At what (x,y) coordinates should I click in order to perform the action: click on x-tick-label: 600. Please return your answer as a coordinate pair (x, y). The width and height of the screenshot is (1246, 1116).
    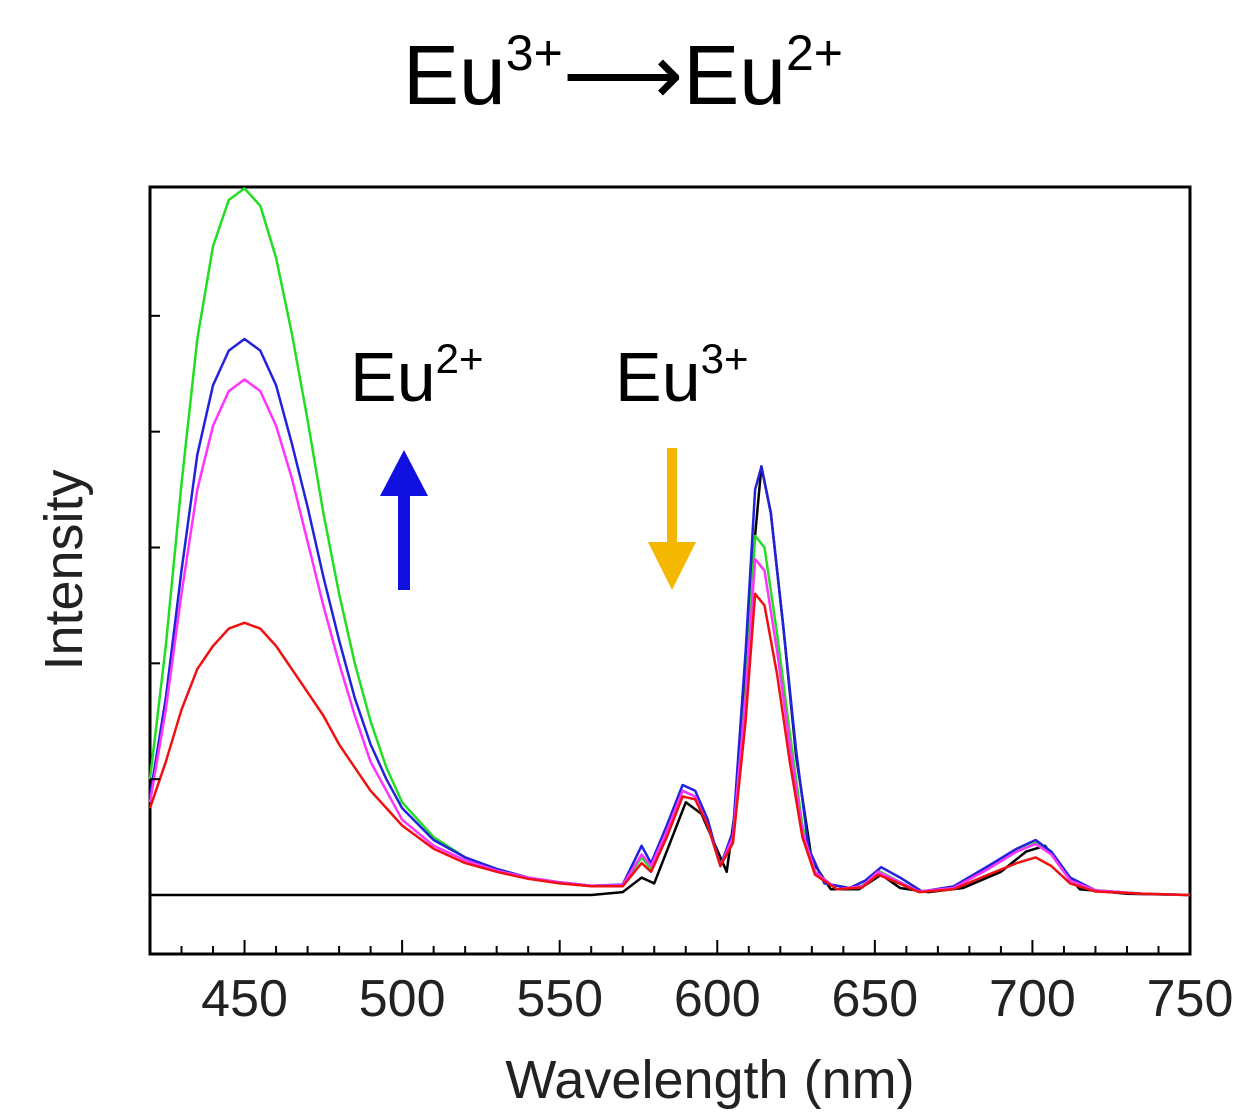
    Looking at the image, I should click on (717, 999).